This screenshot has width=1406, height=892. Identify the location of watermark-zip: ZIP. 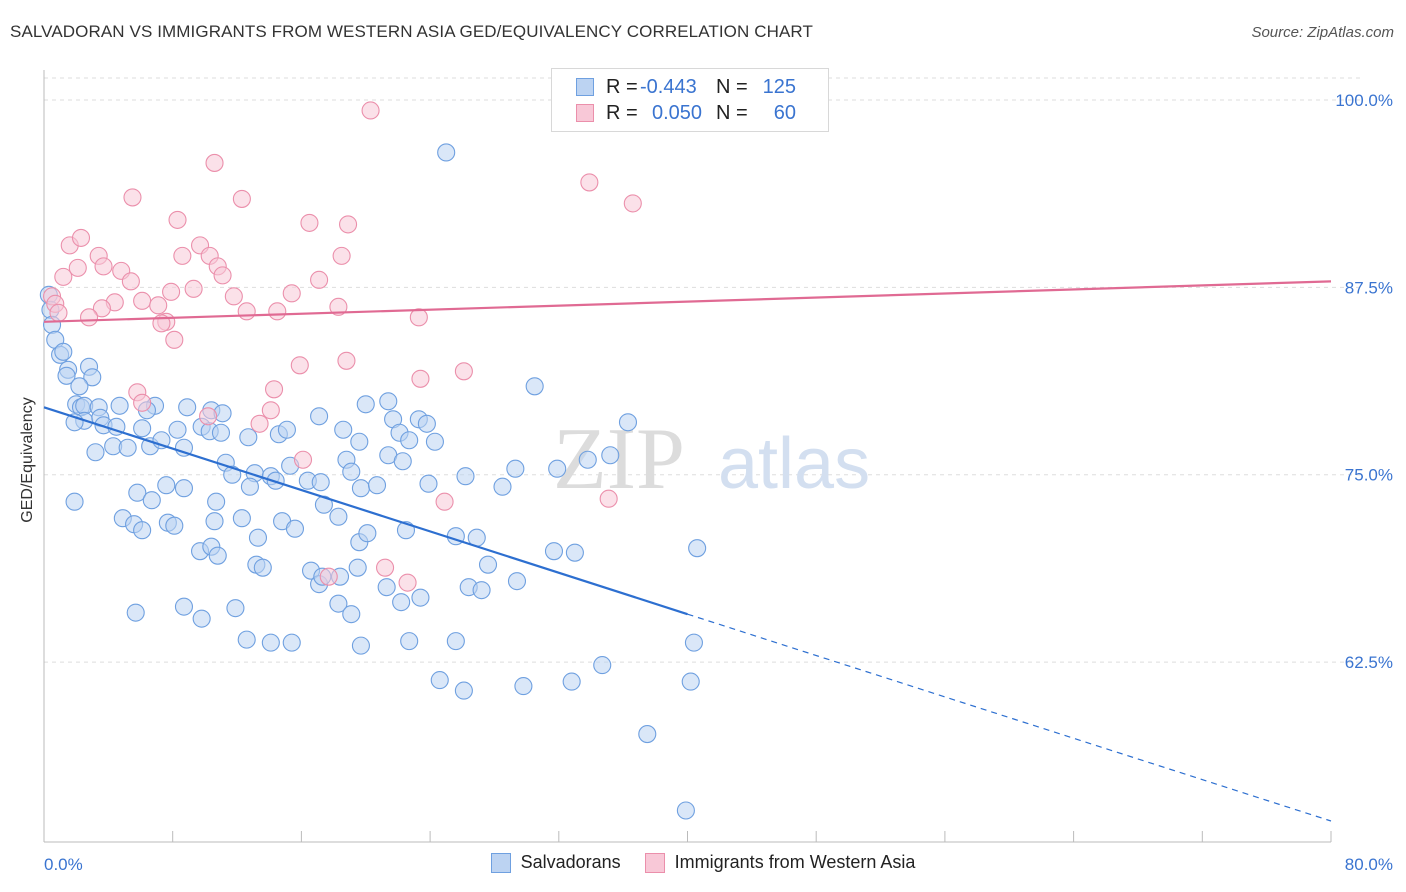
(619, 459).